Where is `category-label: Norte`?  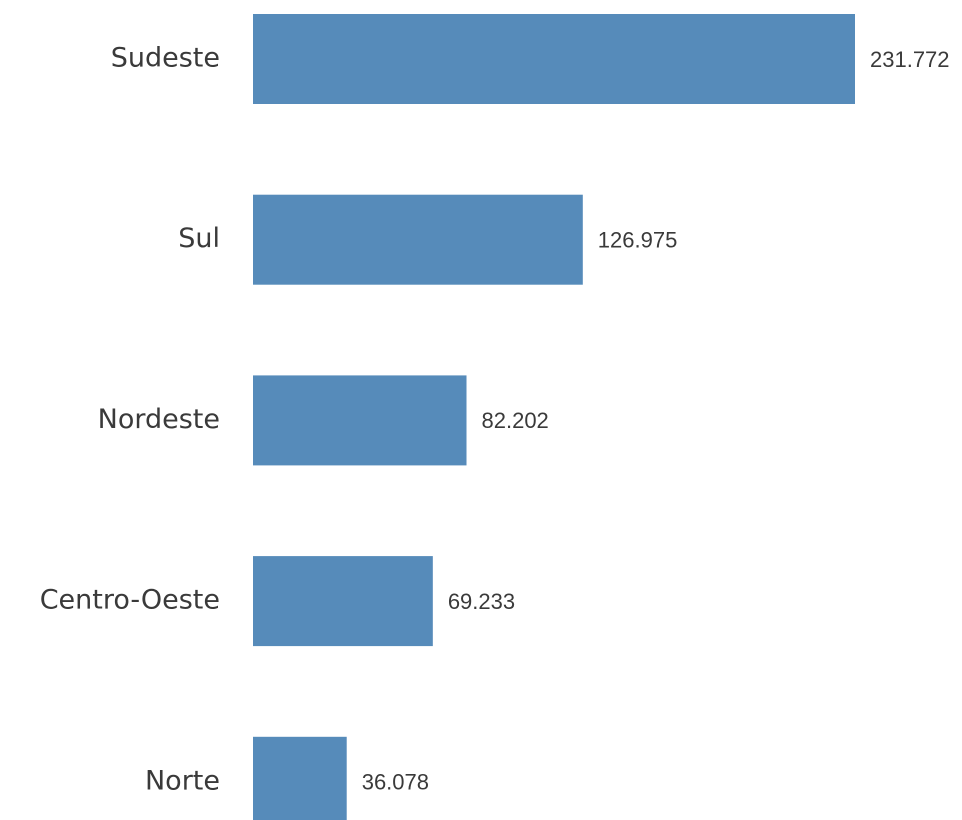
category-label: Norte is located at coordinates (182, 780).